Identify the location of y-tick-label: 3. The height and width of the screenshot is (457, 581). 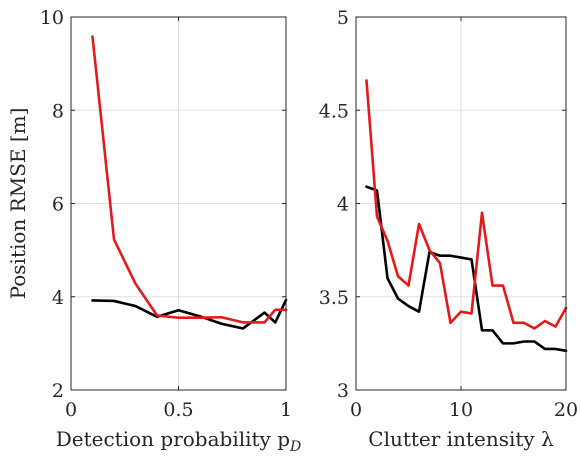
(343, 391).